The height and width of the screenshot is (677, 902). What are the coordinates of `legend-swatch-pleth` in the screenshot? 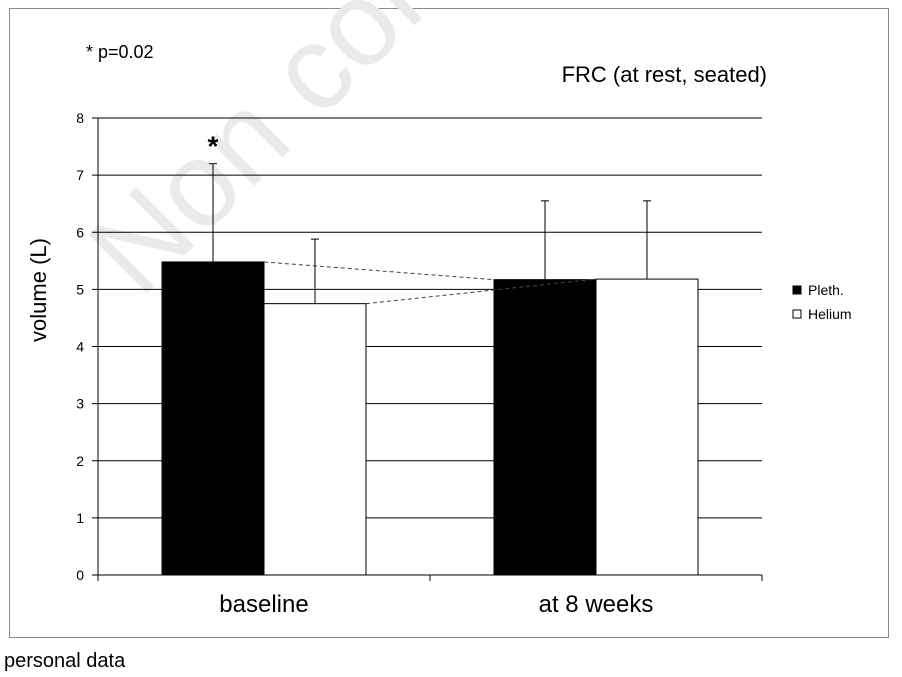 It's located at (797, 290).